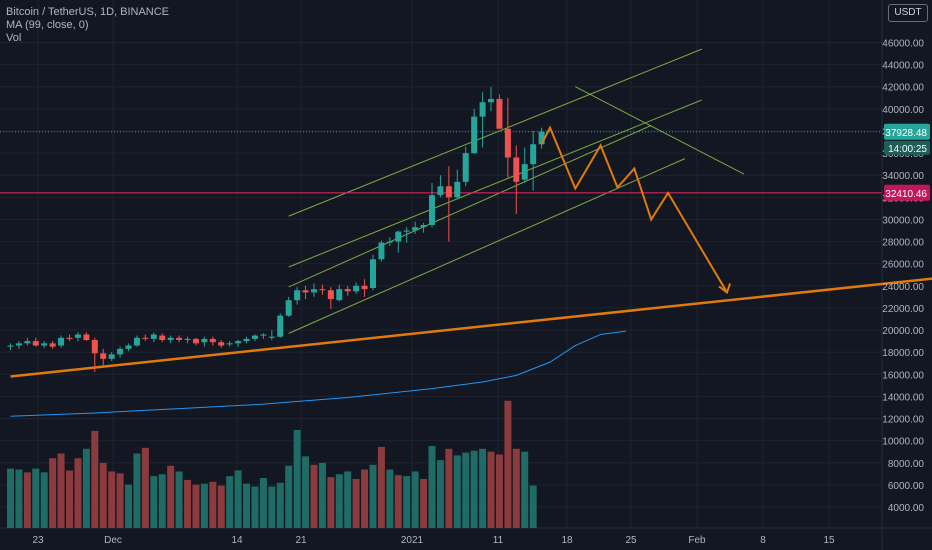 This screenshot has width=932, height=550. Describe the element at coordinates (38, 540) in the screenshot. I see `time-tick-label: 23` at that location.